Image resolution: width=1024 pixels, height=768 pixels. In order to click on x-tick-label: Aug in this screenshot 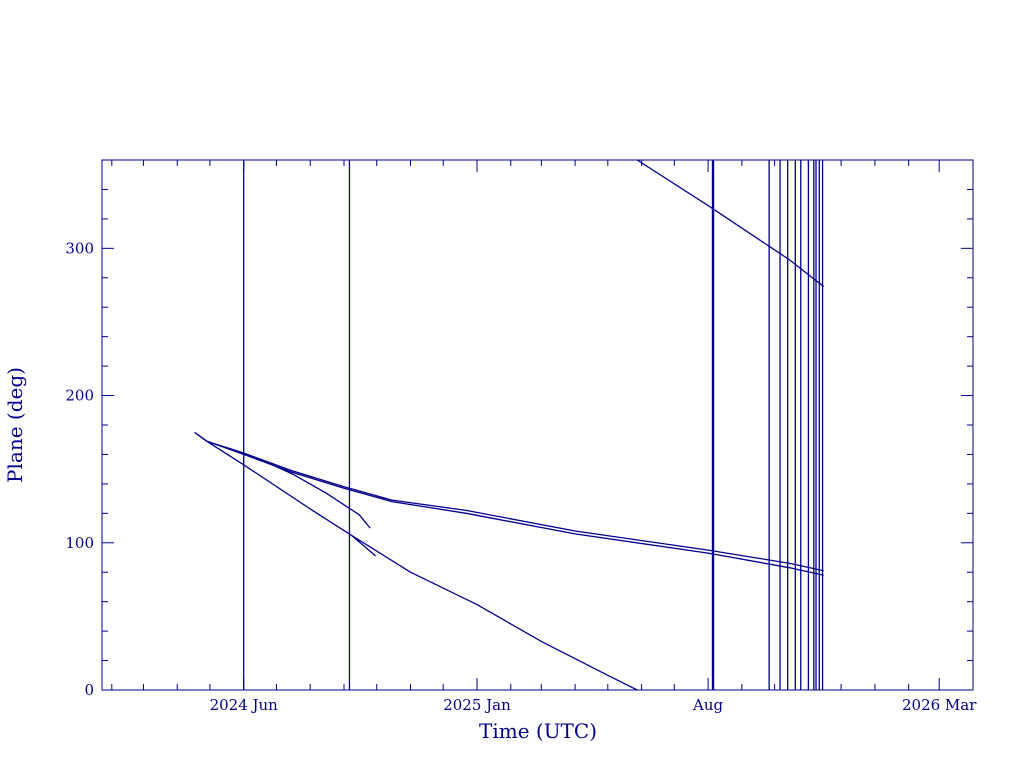, I will do `click(707, 705)`.